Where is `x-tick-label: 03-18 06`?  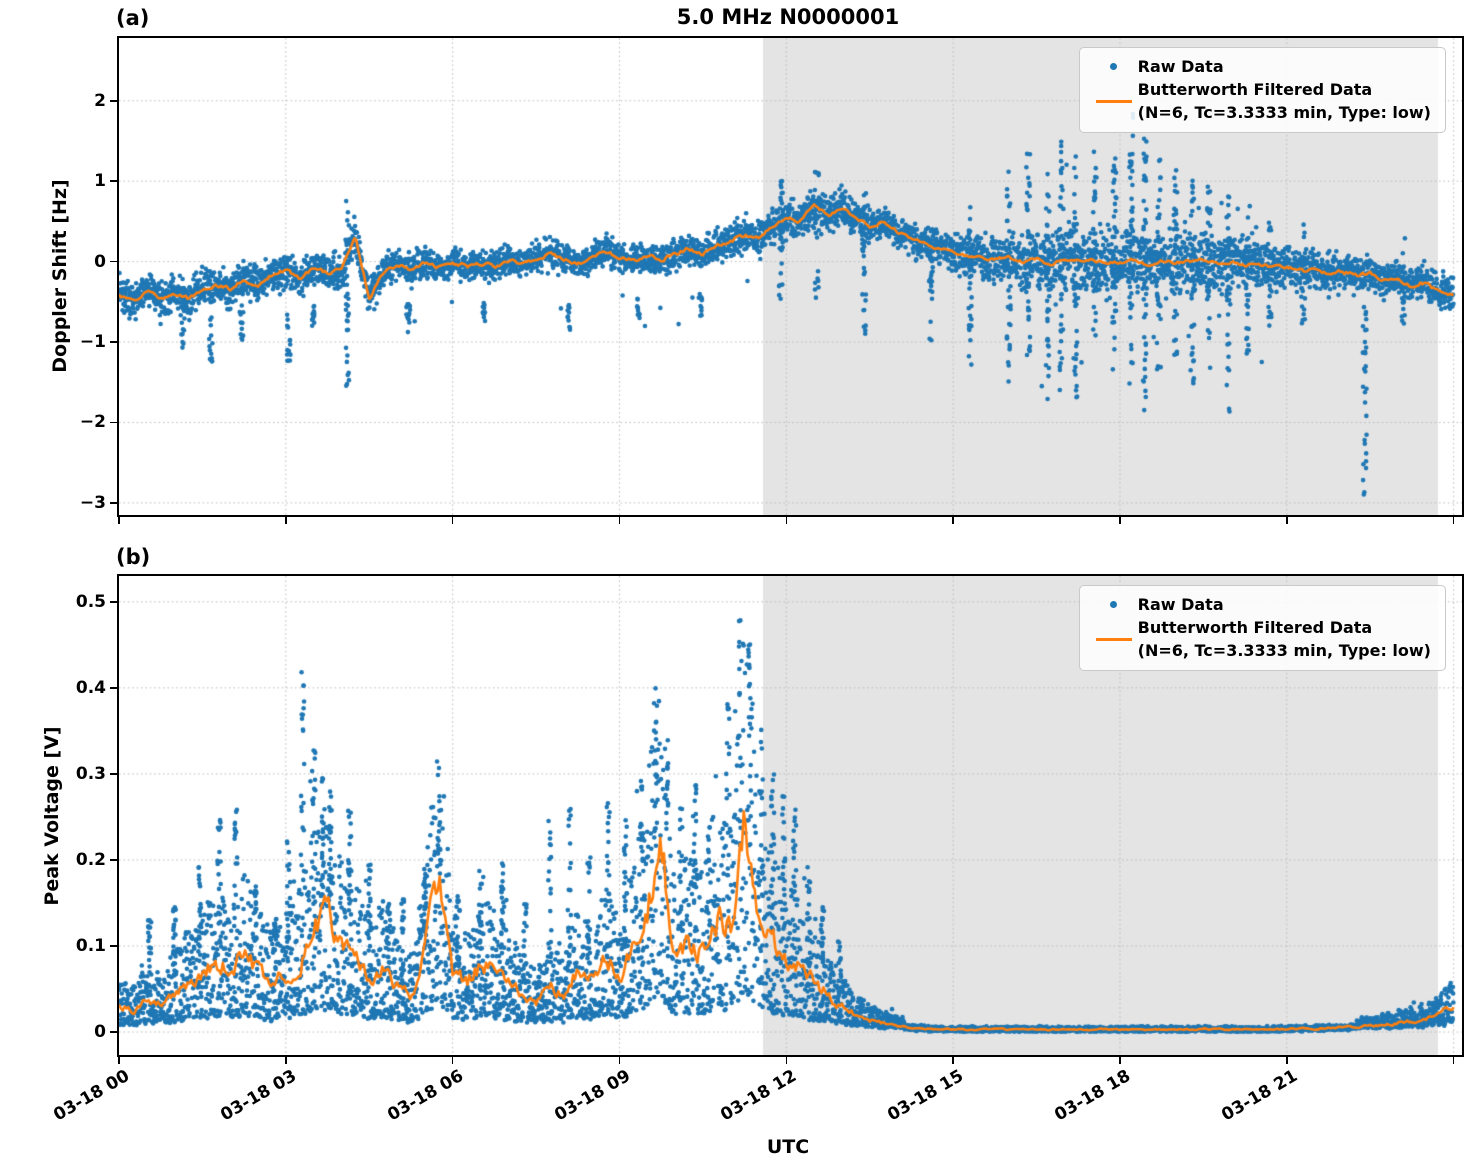
x-tick-label: 03-18 06 is located at coordinates (425, 1096).